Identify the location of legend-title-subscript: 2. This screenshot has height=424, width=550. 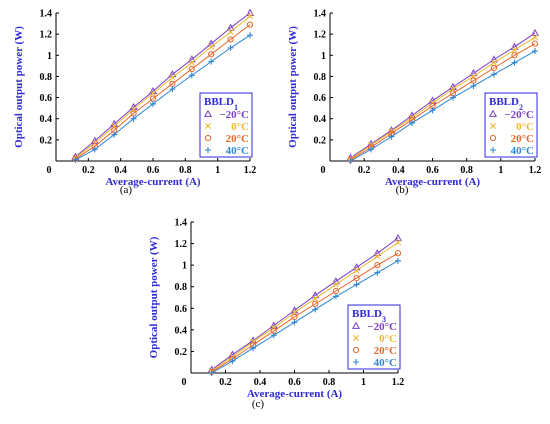
(521, 107).